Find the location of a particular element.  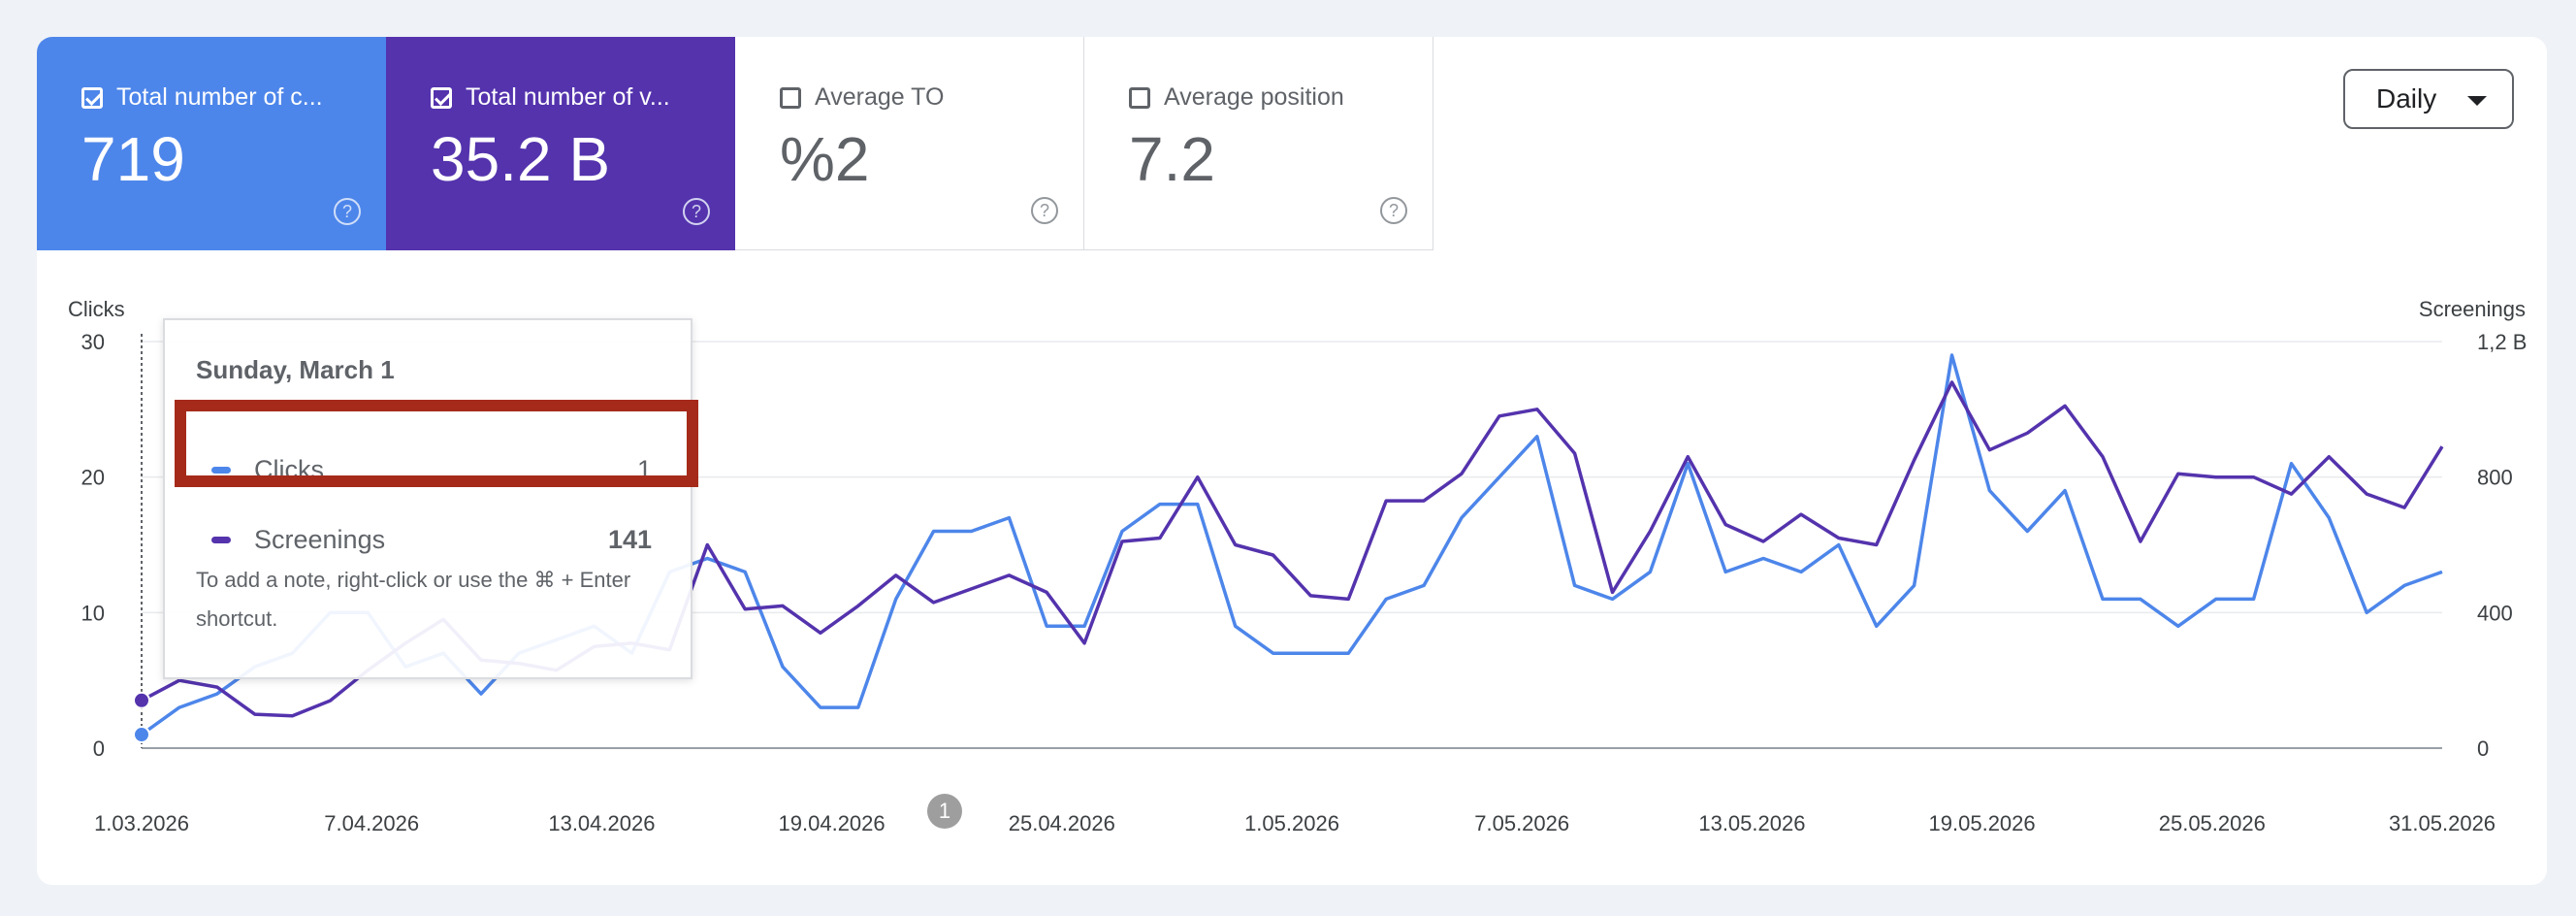

hover-point-clicks is located at coordinates (141, 735).